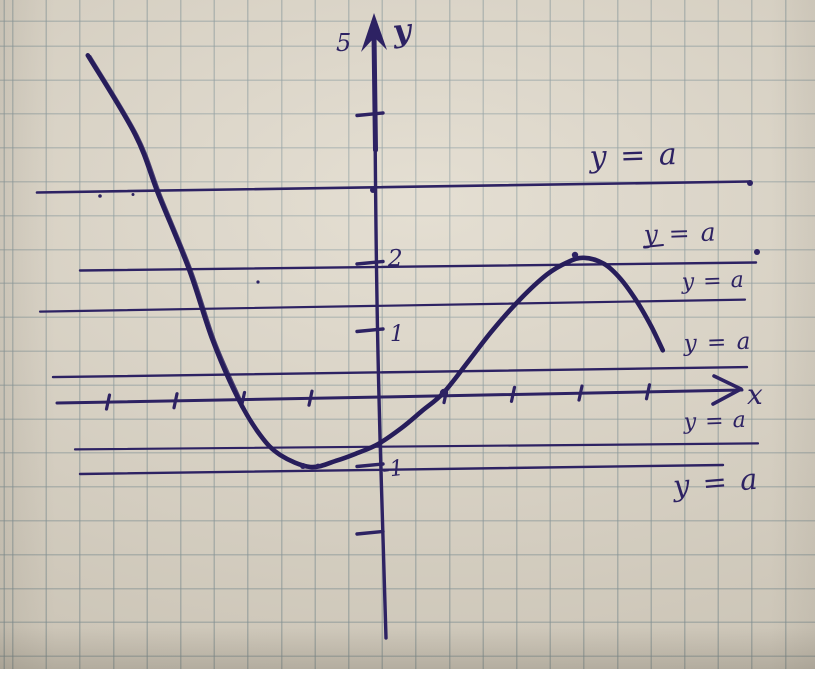  I want to click on y-axis-ticks, so click(370, 323).